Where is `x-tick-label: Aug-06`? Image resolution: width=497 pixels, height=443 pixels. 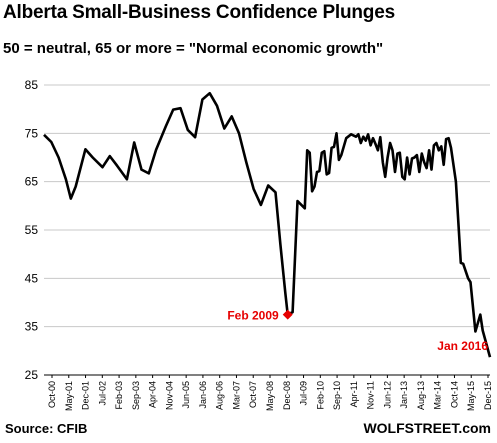 x-tick-label: Aug-06 is located at coordinates (220, 395).